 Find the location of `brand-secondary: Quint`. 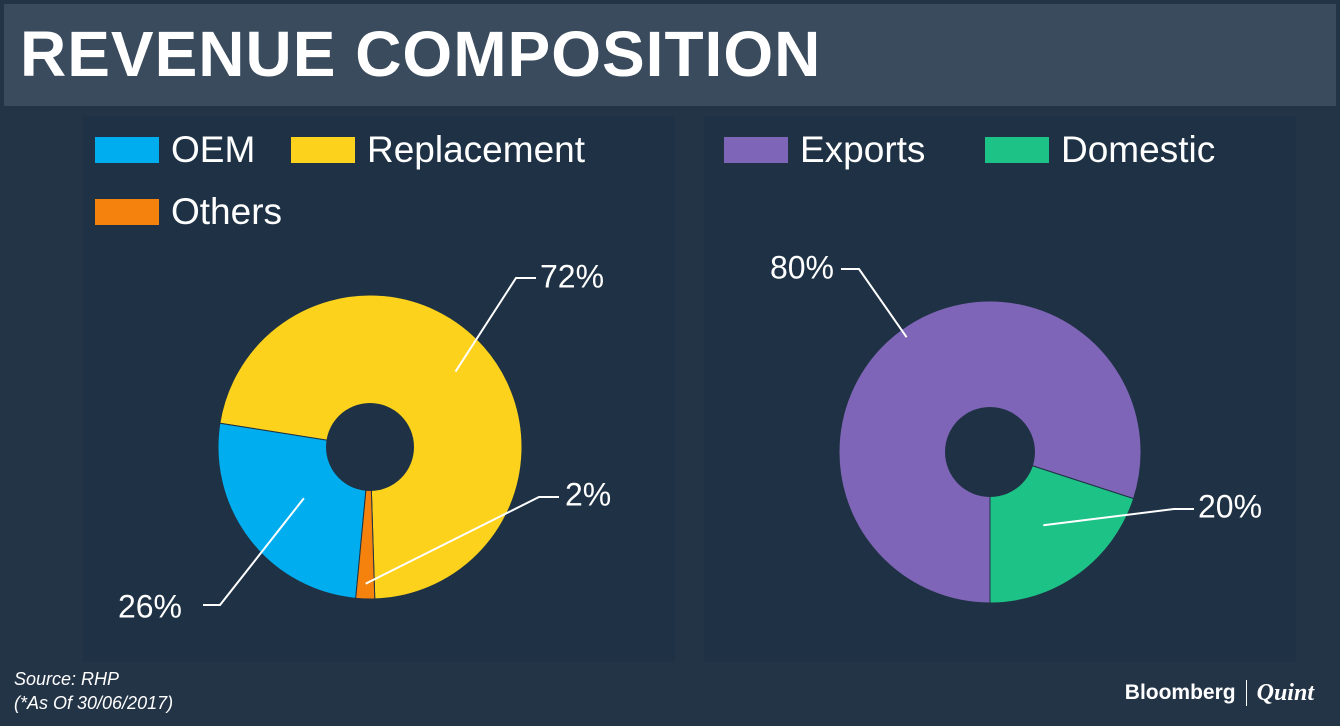

brand-secondary: Quint is located at coordinates (1285, 692).